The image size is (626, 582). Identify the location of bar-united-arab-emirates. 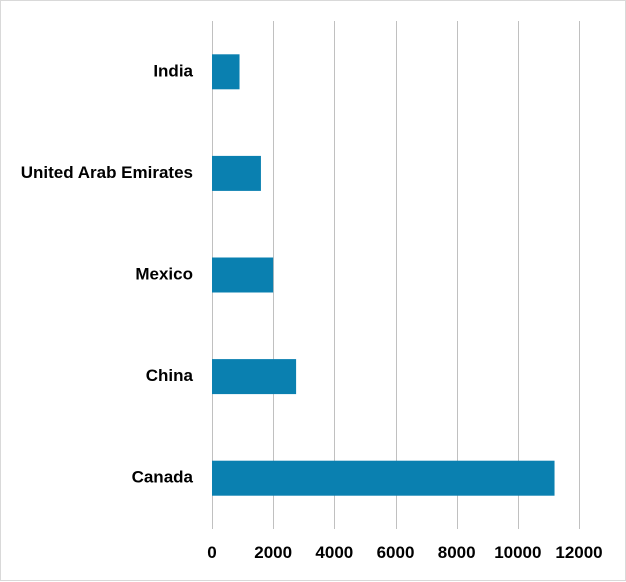
(236, 173).